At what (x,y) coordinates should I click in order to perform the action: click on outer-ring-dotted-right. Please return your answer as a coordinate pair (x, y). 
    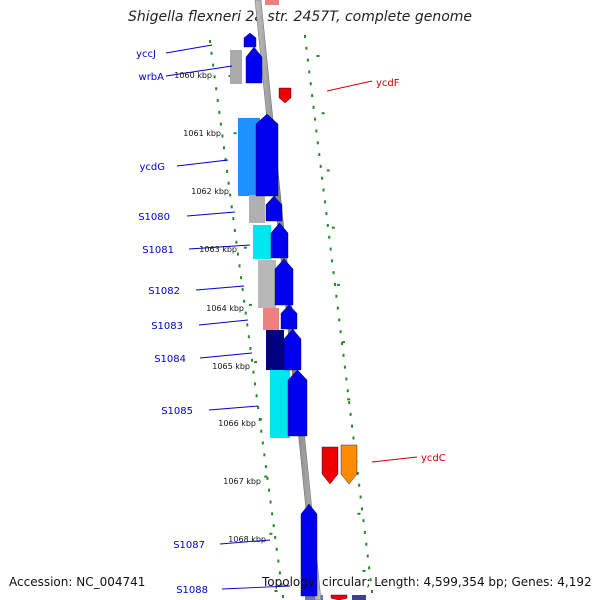
    Looking at the image, I should click on (338, 314).